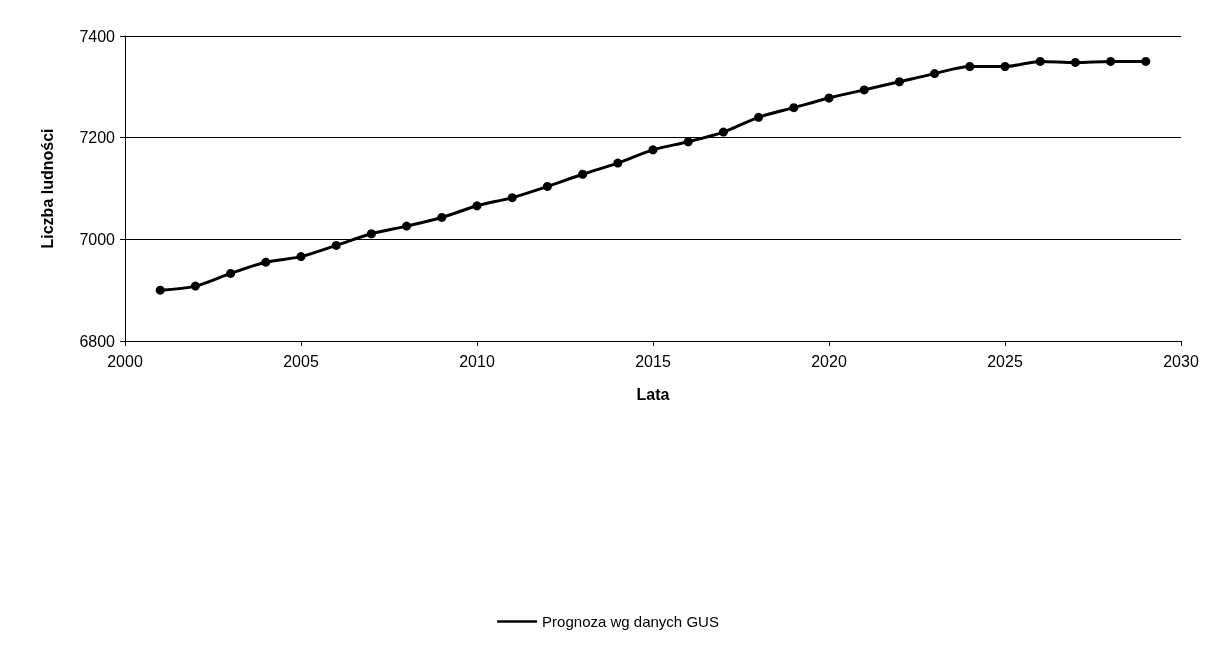 The image size is (1217, 650). What do you see at coordinates (1005, 361) in the screenshot?
I see `x-tick-label: 2025` at bounding box center [1005, 361].